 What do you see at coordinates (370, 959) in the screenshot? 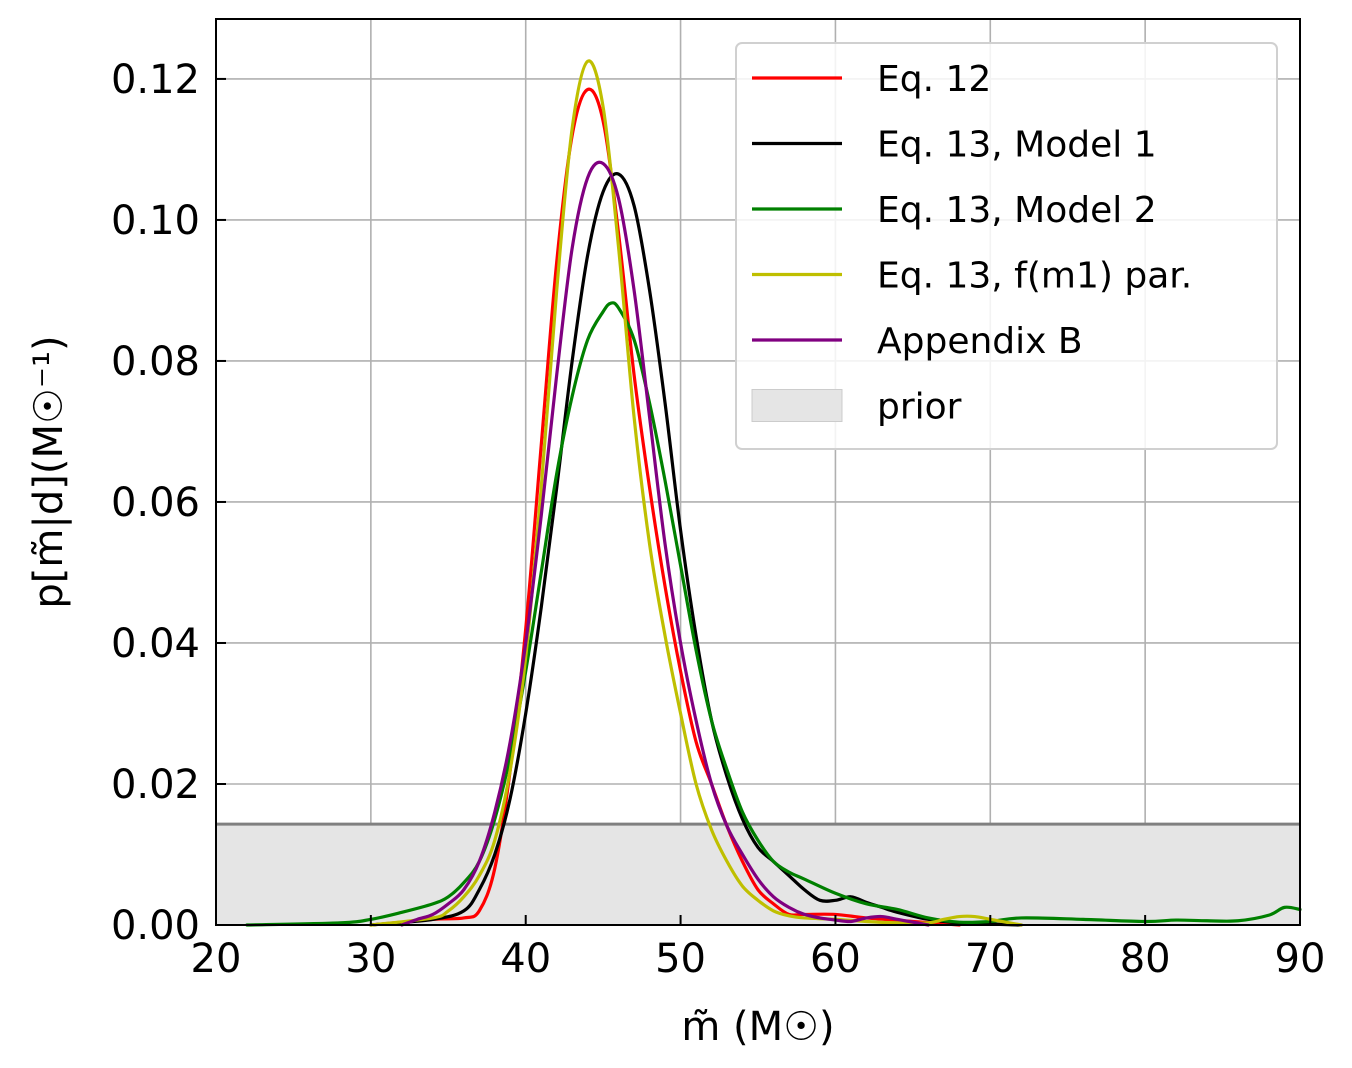
I see `x-tick-label-1: 30` at bounding box center [370, 959].